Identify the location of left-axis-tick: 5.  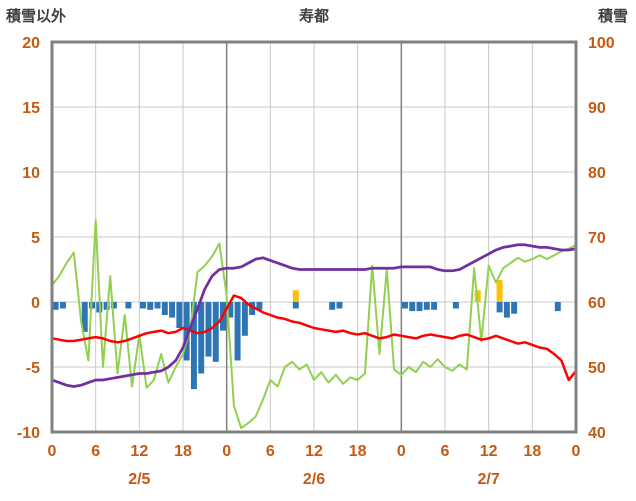
(35, 238).